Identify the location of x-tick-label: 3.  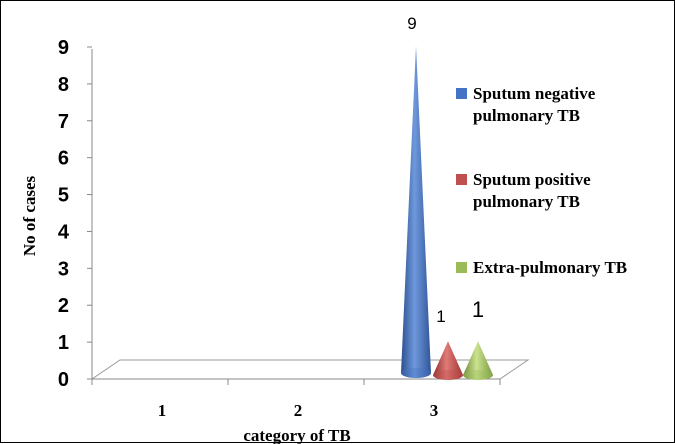
(434, 410).